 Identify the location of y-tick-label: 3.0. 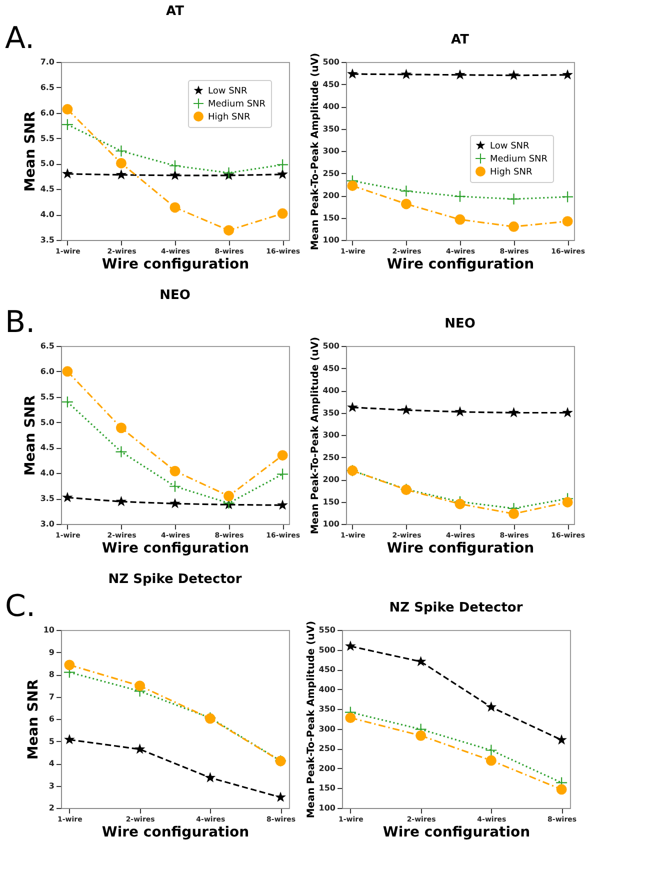
(47, 524).